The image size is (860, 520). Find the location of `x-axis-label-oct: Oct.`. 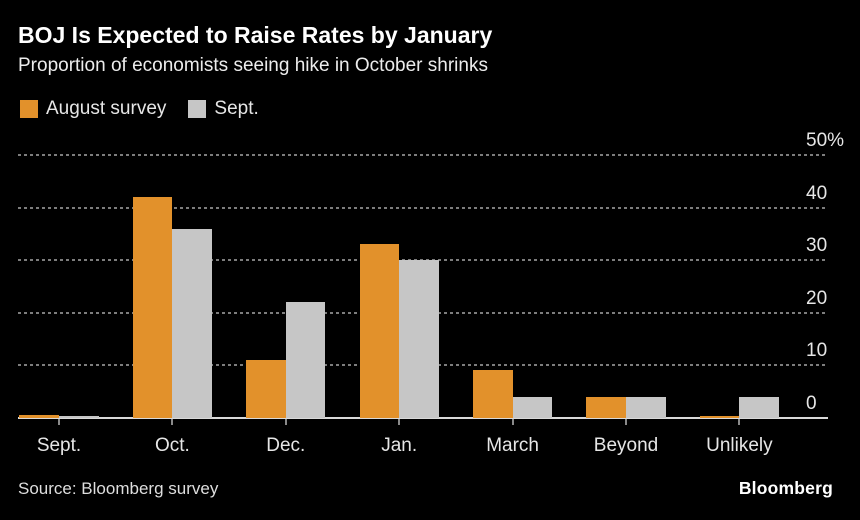

x-axis-label-oct: Oct. is located at coordinates (172, 445).